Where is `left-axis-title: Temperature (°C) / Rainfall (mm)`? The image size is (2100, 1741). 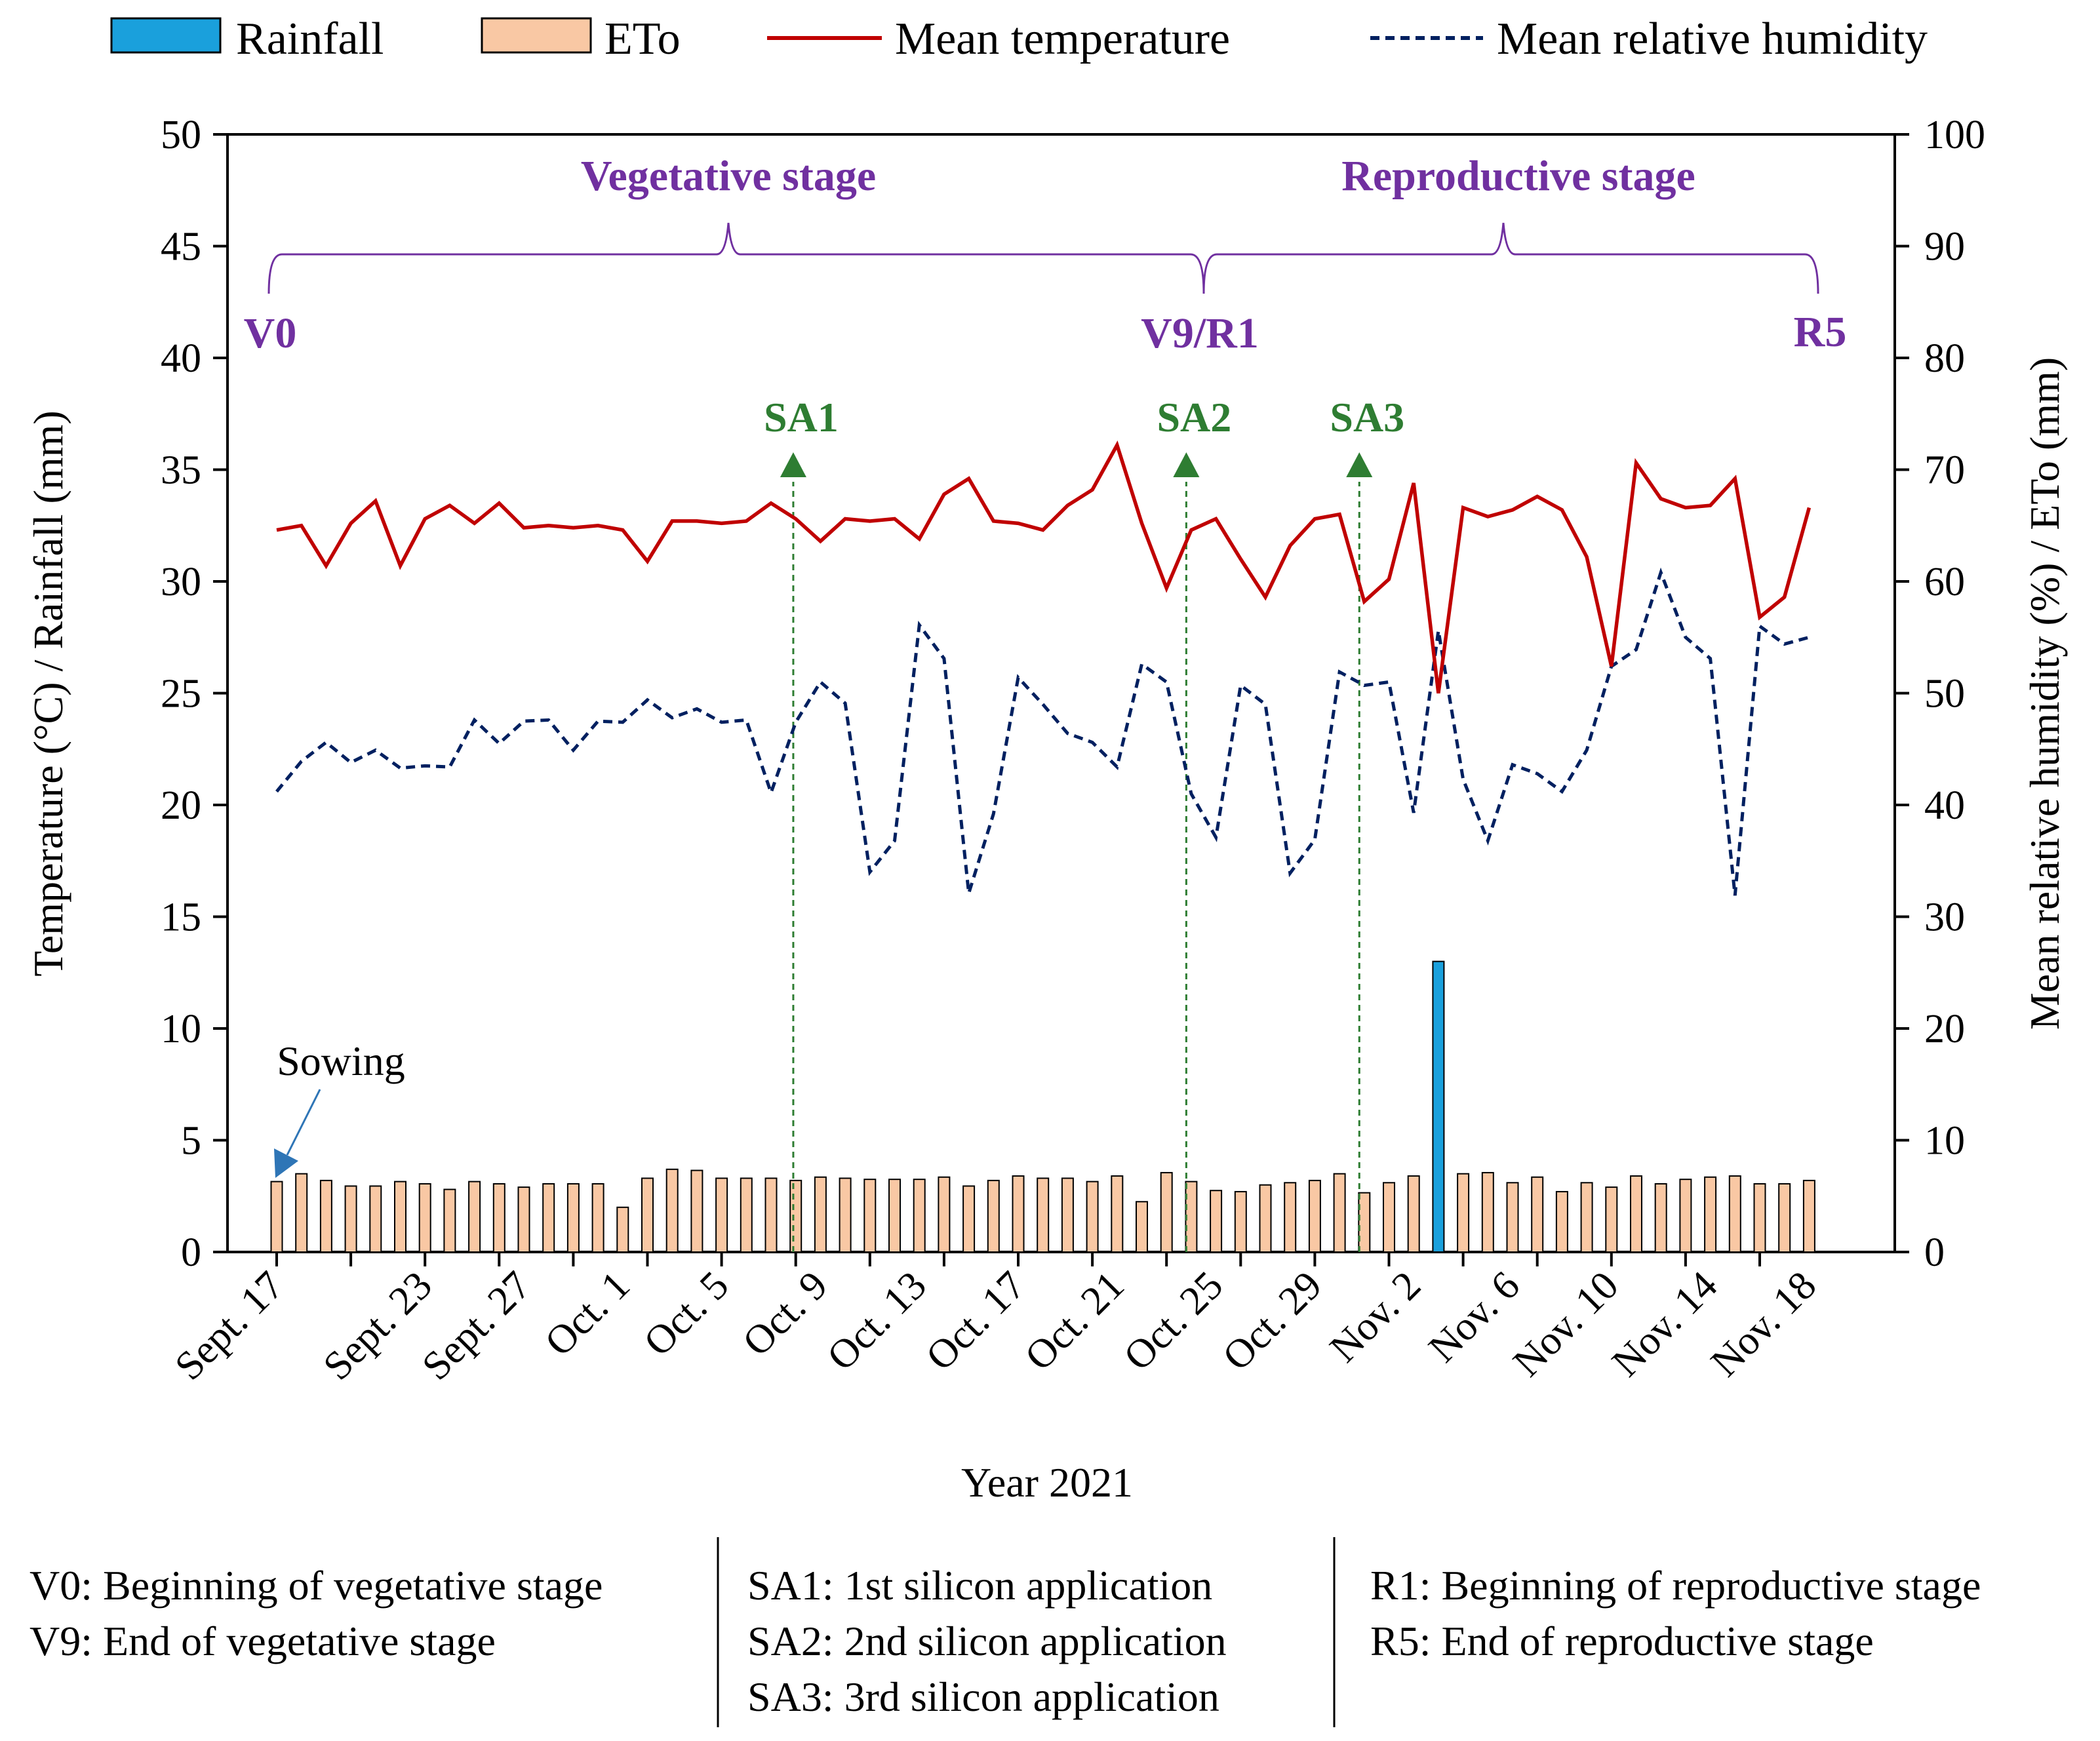
left-axis-title: Temperature (°C) / Rainfall (mm) is located at coordinates (48, 693).